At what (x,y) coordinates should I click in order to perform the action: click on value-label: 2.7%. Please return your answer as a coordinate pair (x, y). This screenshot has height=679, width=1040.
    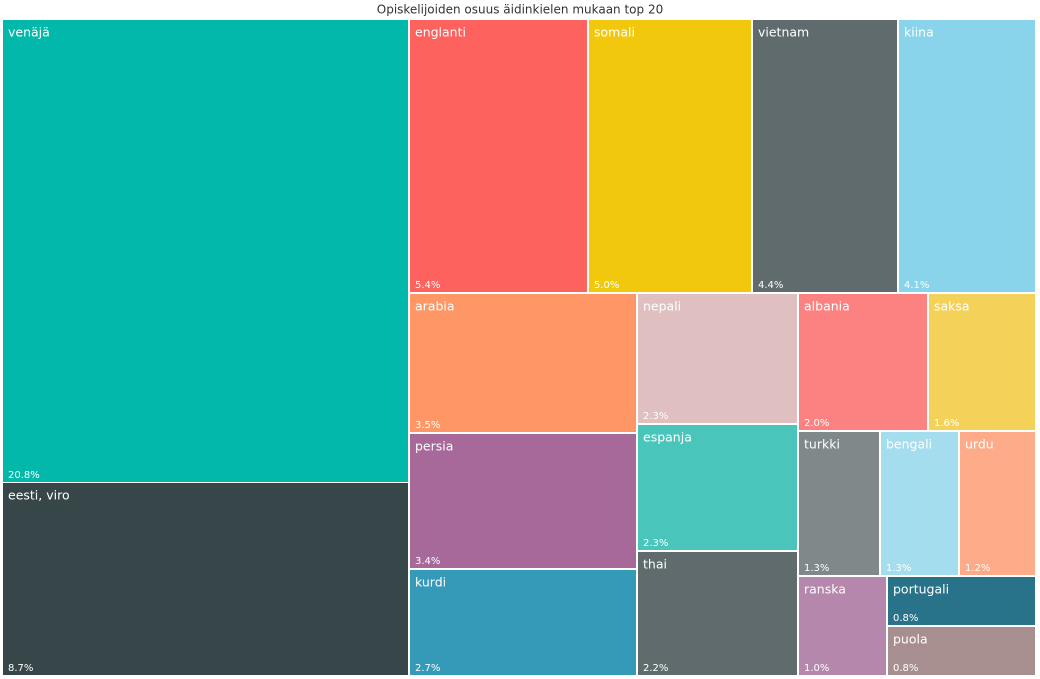
    Looking at the image, I should click on (427, 668).